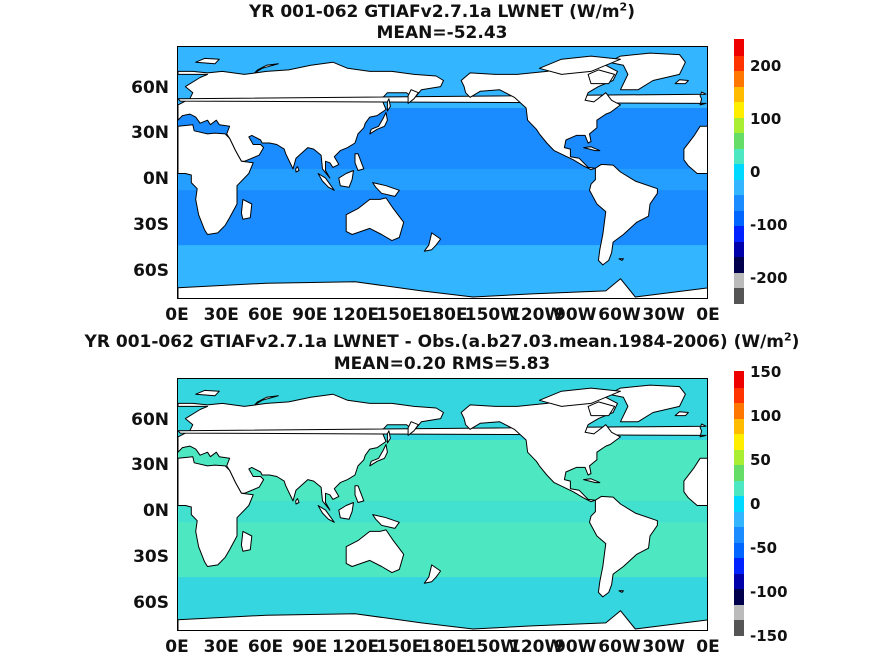 This screenshot has width=884, height=663. What do you see at coordinates (536, 315) in the screenshot?
I see `lon-label: 120W` at bounding box center [536, 315].